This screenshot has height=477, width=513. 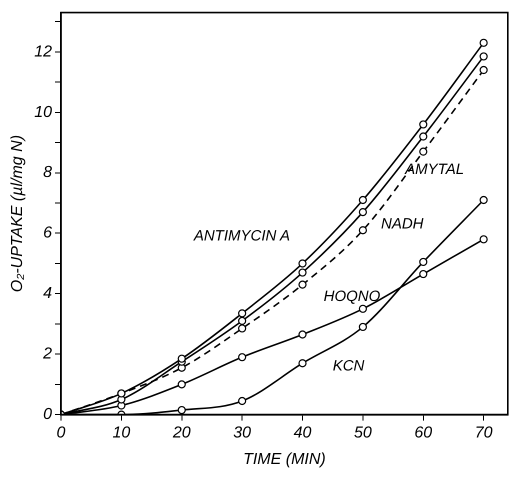 What do you see at coordinates (348, 365) in the screenshot?
I see `series-label: KCN` at bounding box center [348, 365].